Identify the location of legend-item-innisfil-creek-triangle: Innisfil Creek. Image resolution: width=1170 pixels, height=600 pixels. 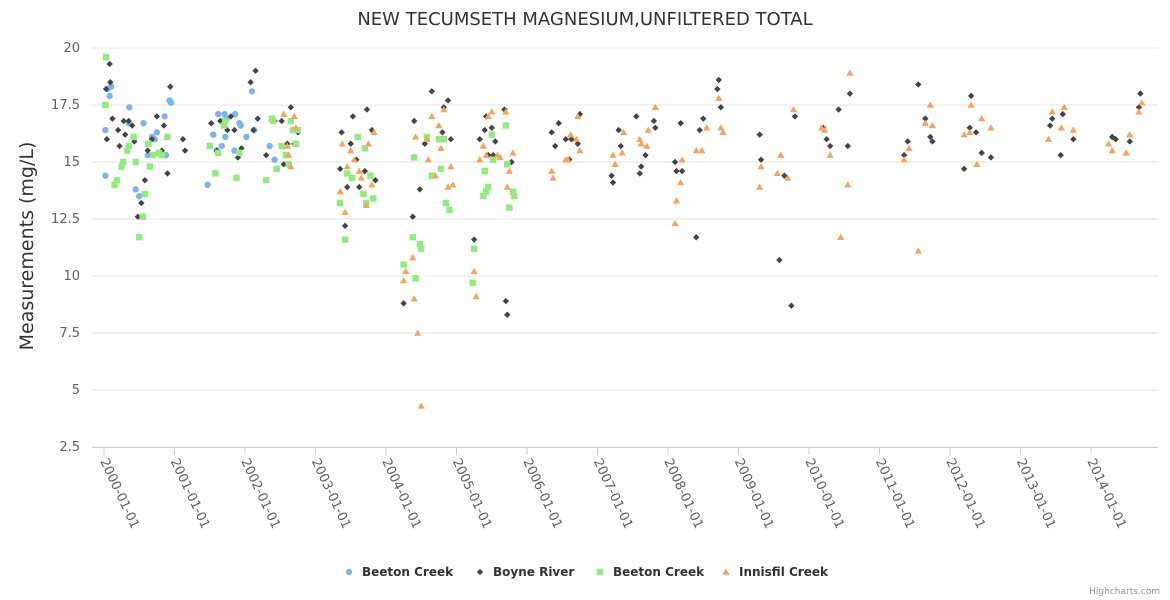
(775, 572).